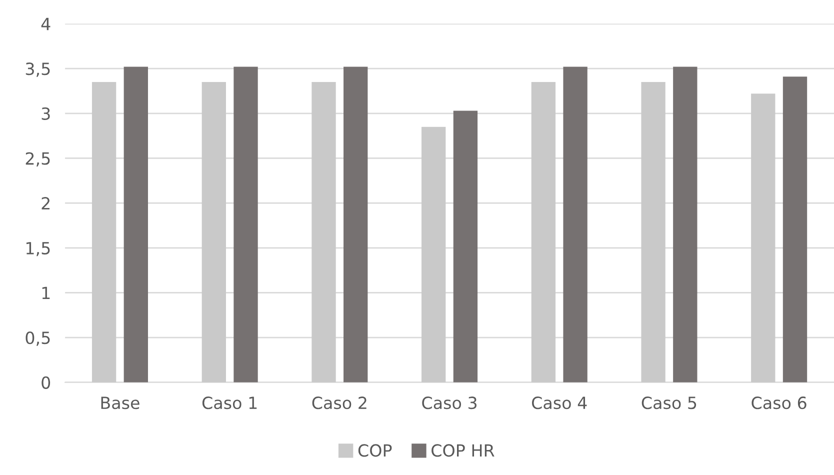  I want to click on legend-label: COP, so click(375, 450).